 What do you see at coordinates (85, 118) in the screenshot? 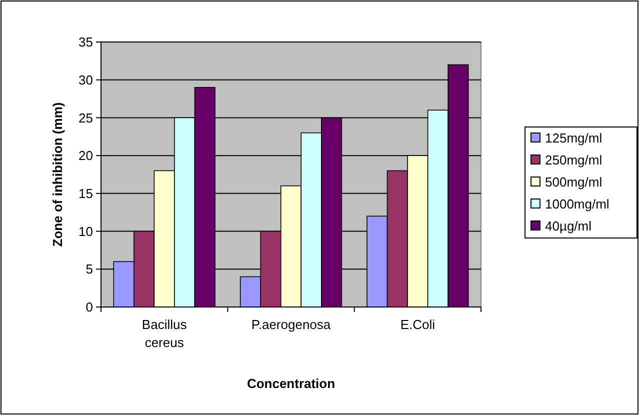
I see `y-tick-label: 25` at bounding box center [85, 118].